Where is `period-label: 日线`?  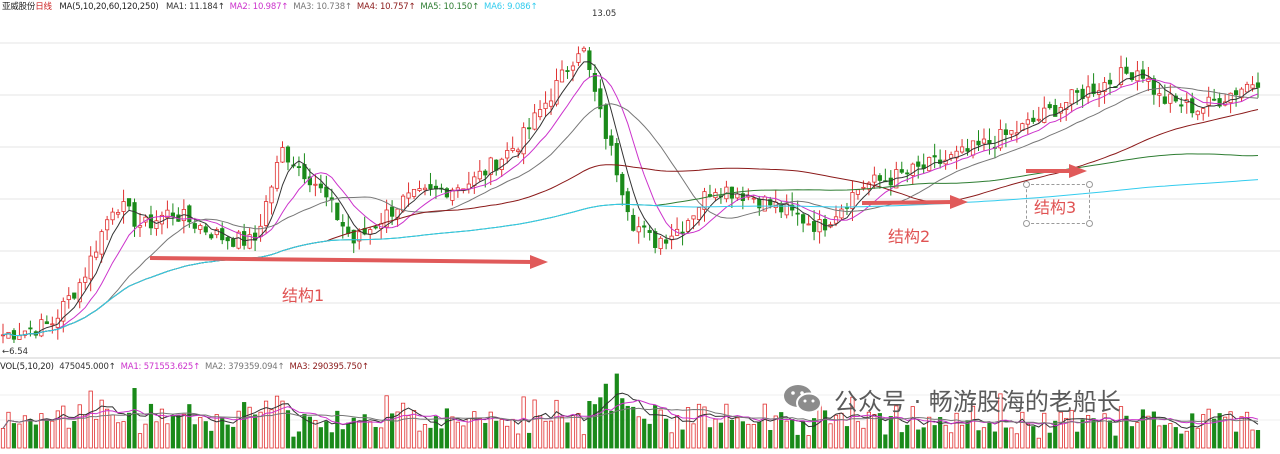 period-label: 日线 is located at coordinates (43, 7).